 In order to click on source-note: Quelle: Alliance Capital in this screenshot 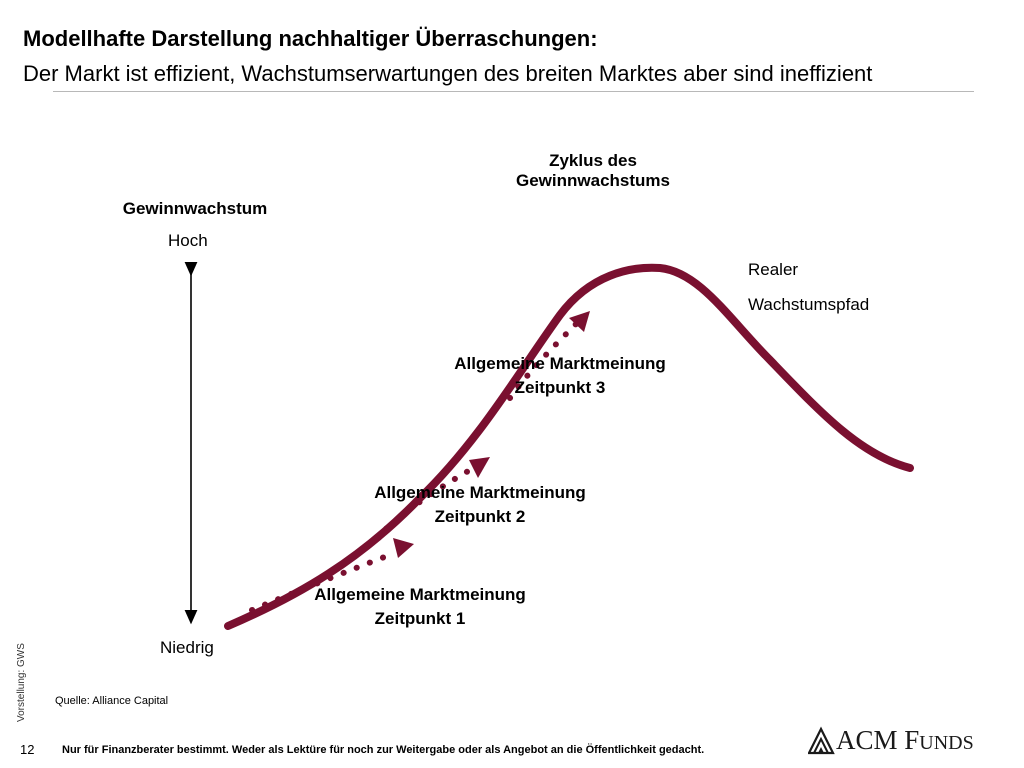, I will do `click(112, 701)`.